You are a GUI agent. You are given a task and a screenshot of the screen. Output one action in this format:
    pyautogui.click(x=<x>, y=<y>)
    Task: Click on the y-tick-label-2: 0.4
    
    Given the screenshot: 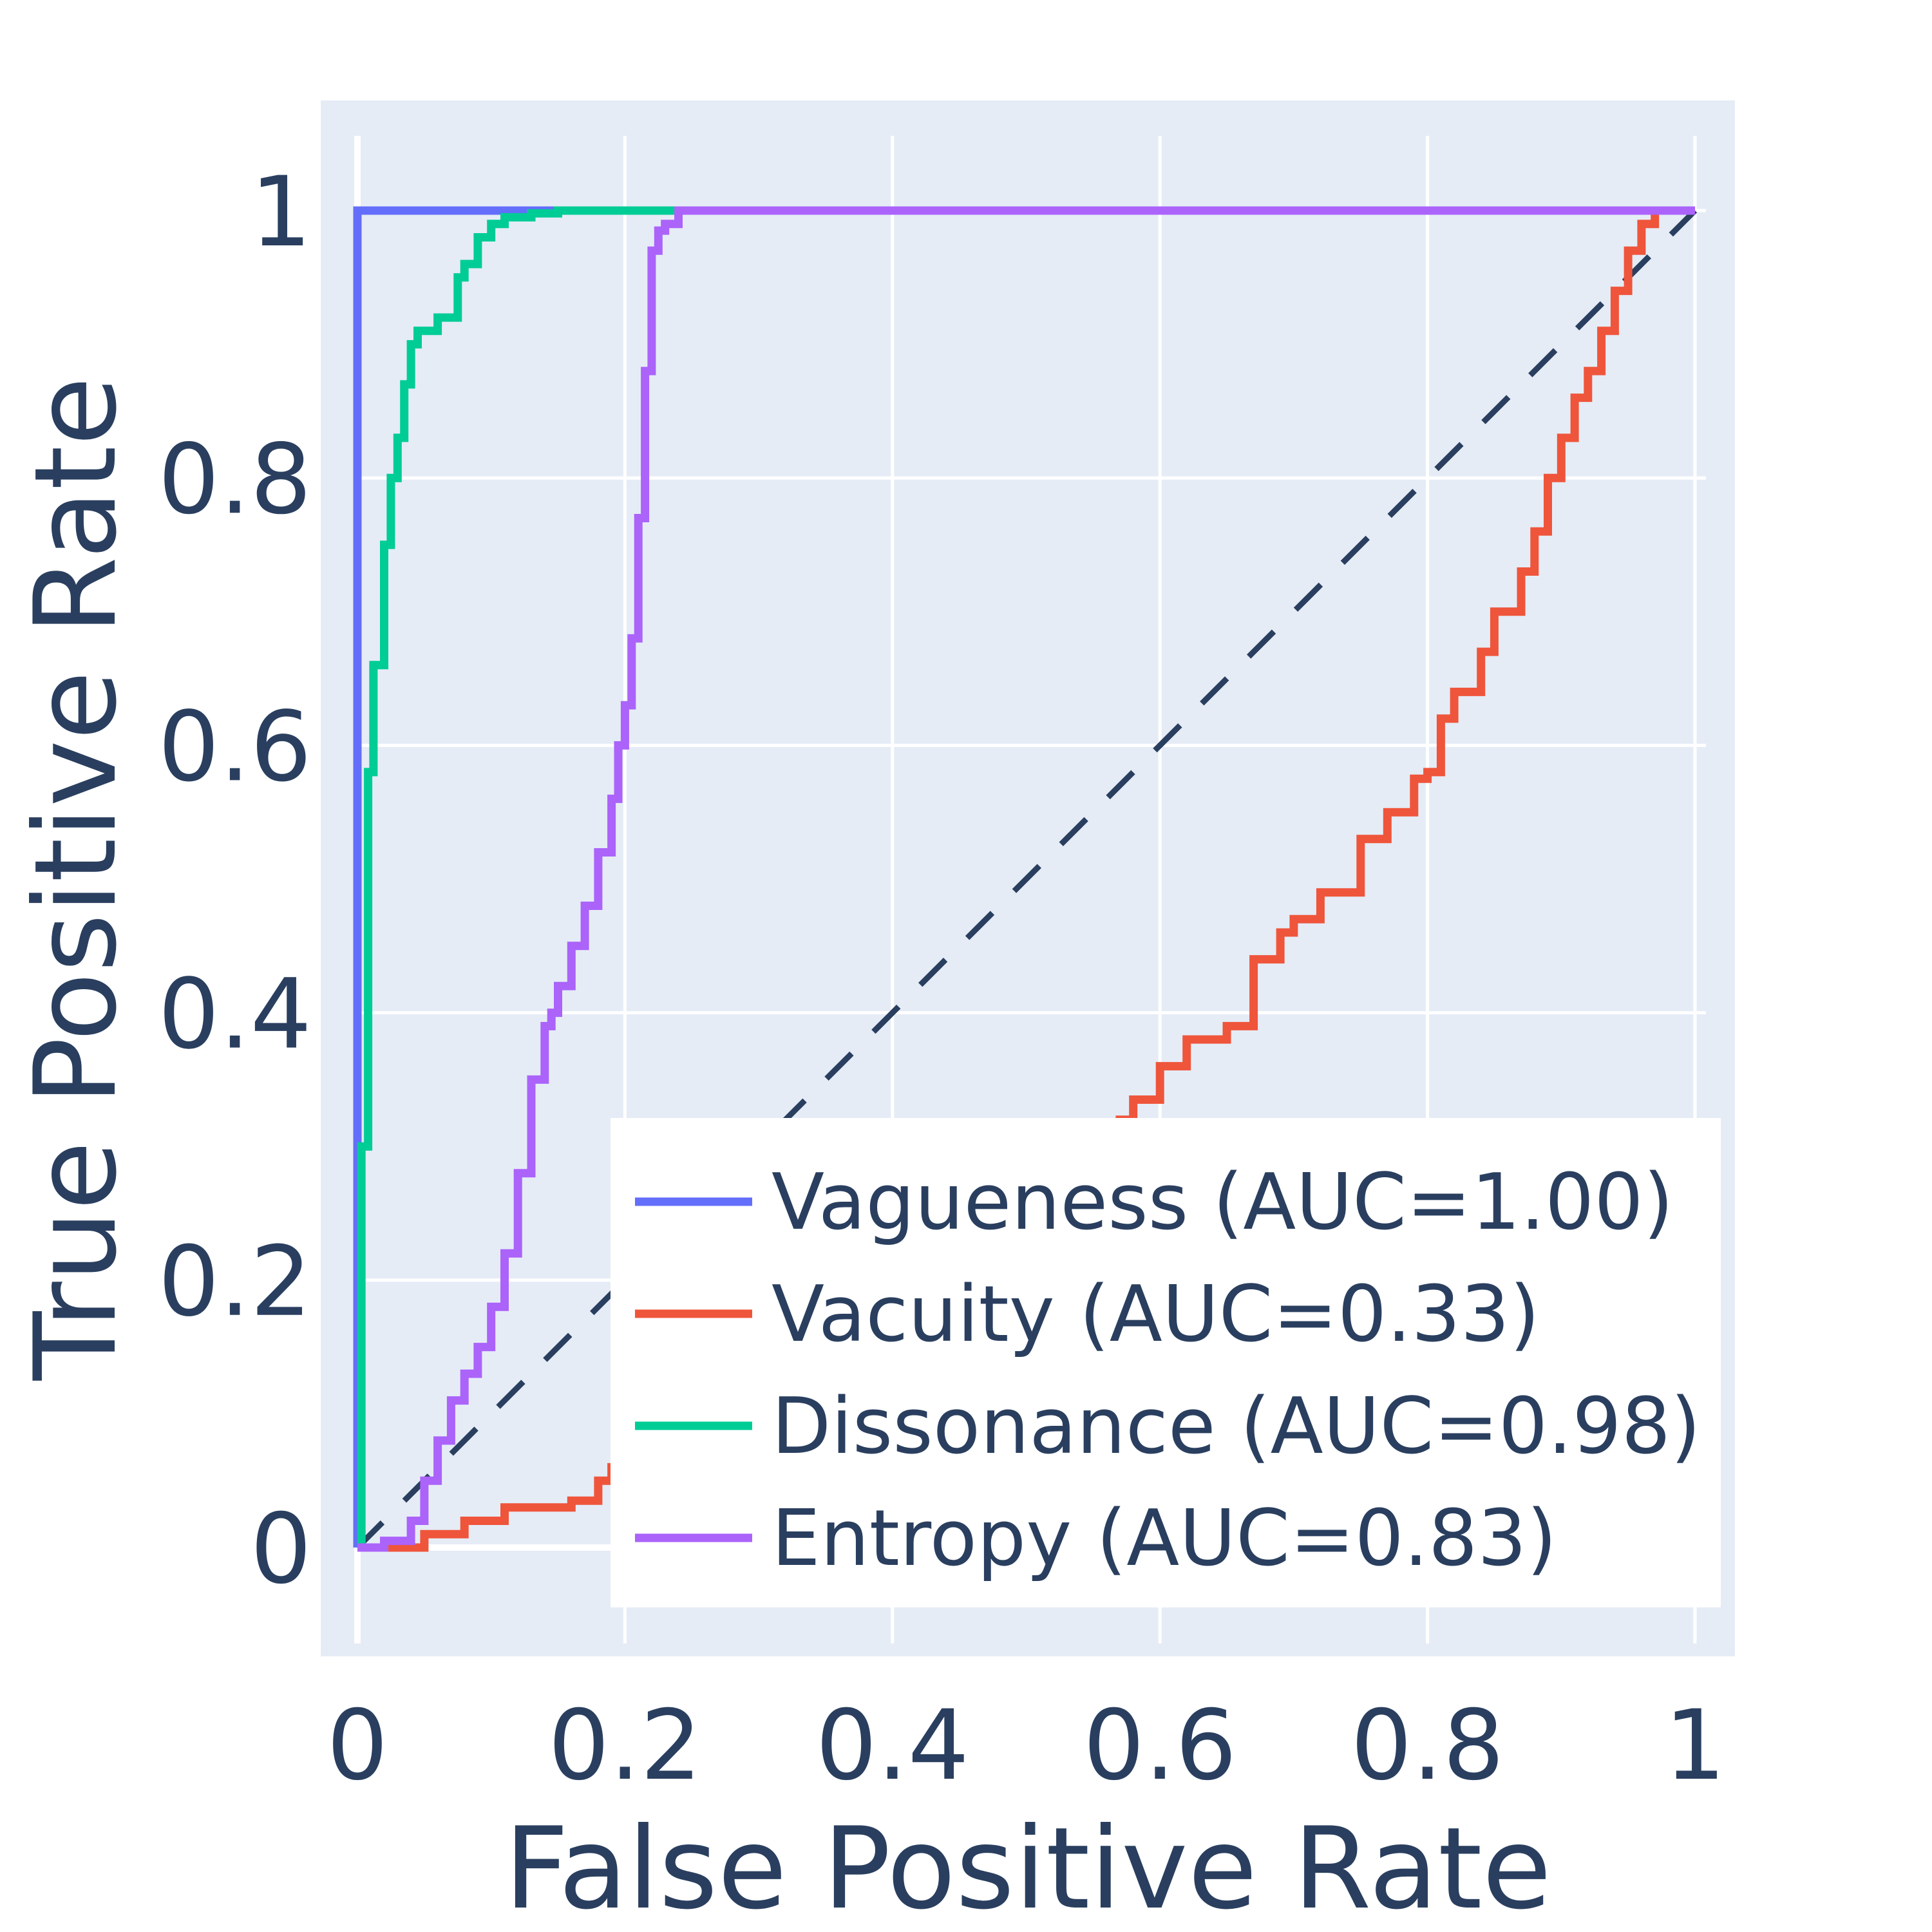 What is the action you would take?
    pyautogui.click(x=235, y=1015)
    